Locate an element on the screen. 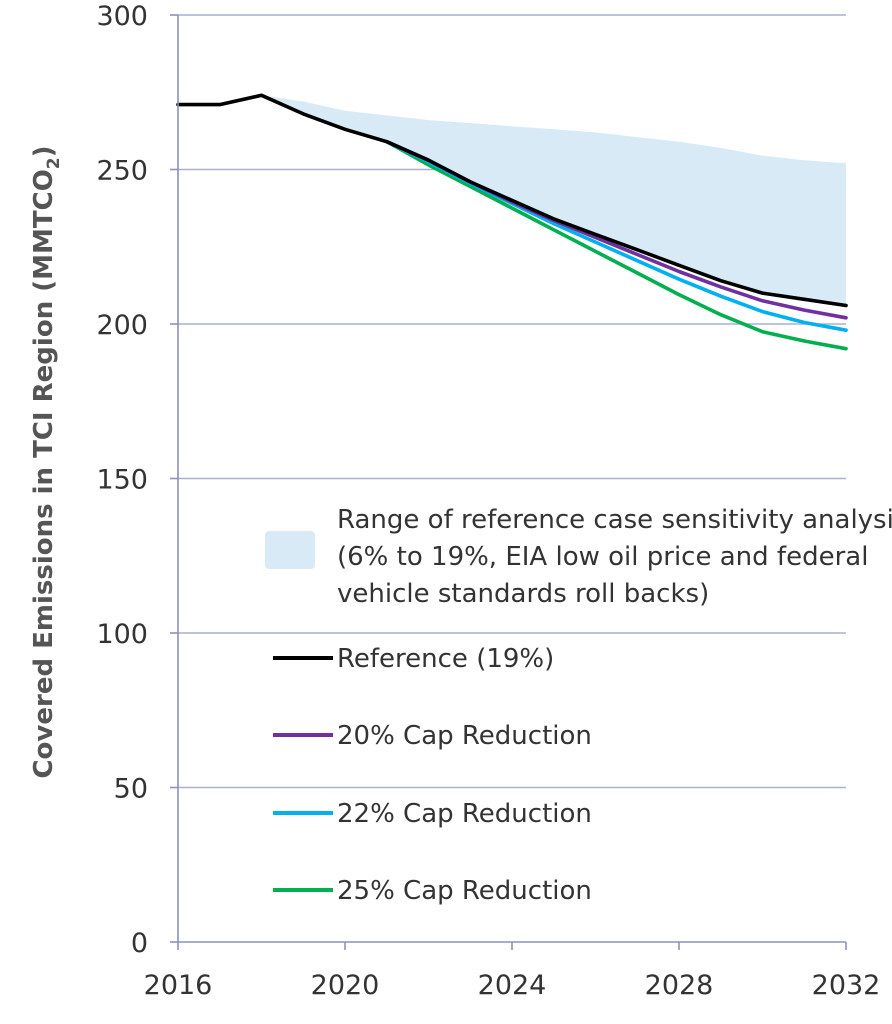 This screenshot has width=892, height=1024. legend-20pct-label: 20% Cap Reduction is located at coordinates (464, 736).